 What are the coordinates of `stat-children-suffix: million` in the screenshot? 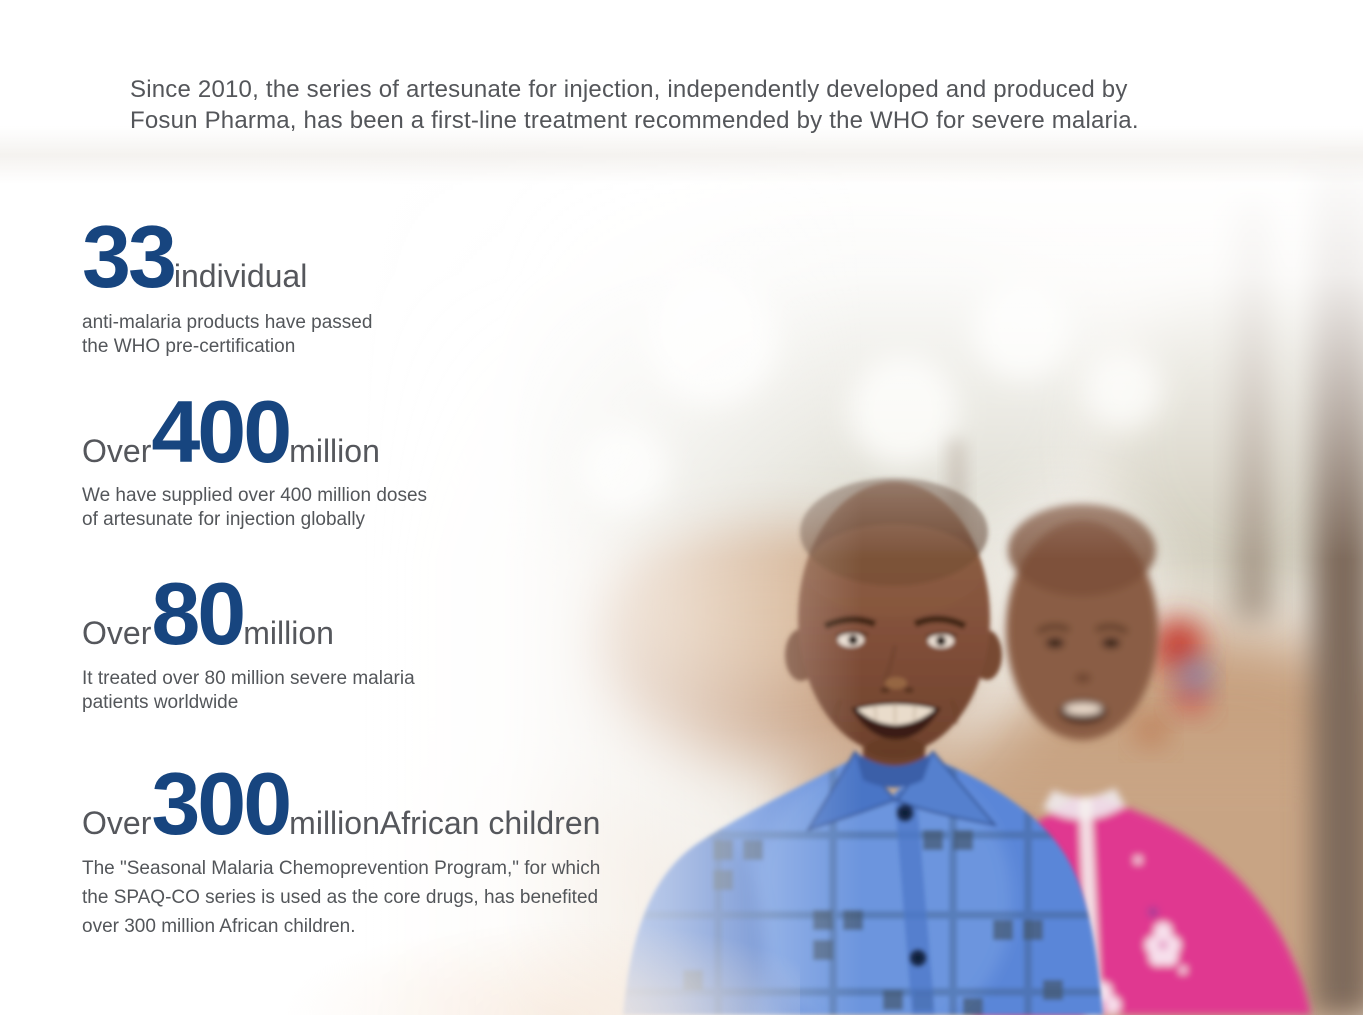 It's located at (334, 823).